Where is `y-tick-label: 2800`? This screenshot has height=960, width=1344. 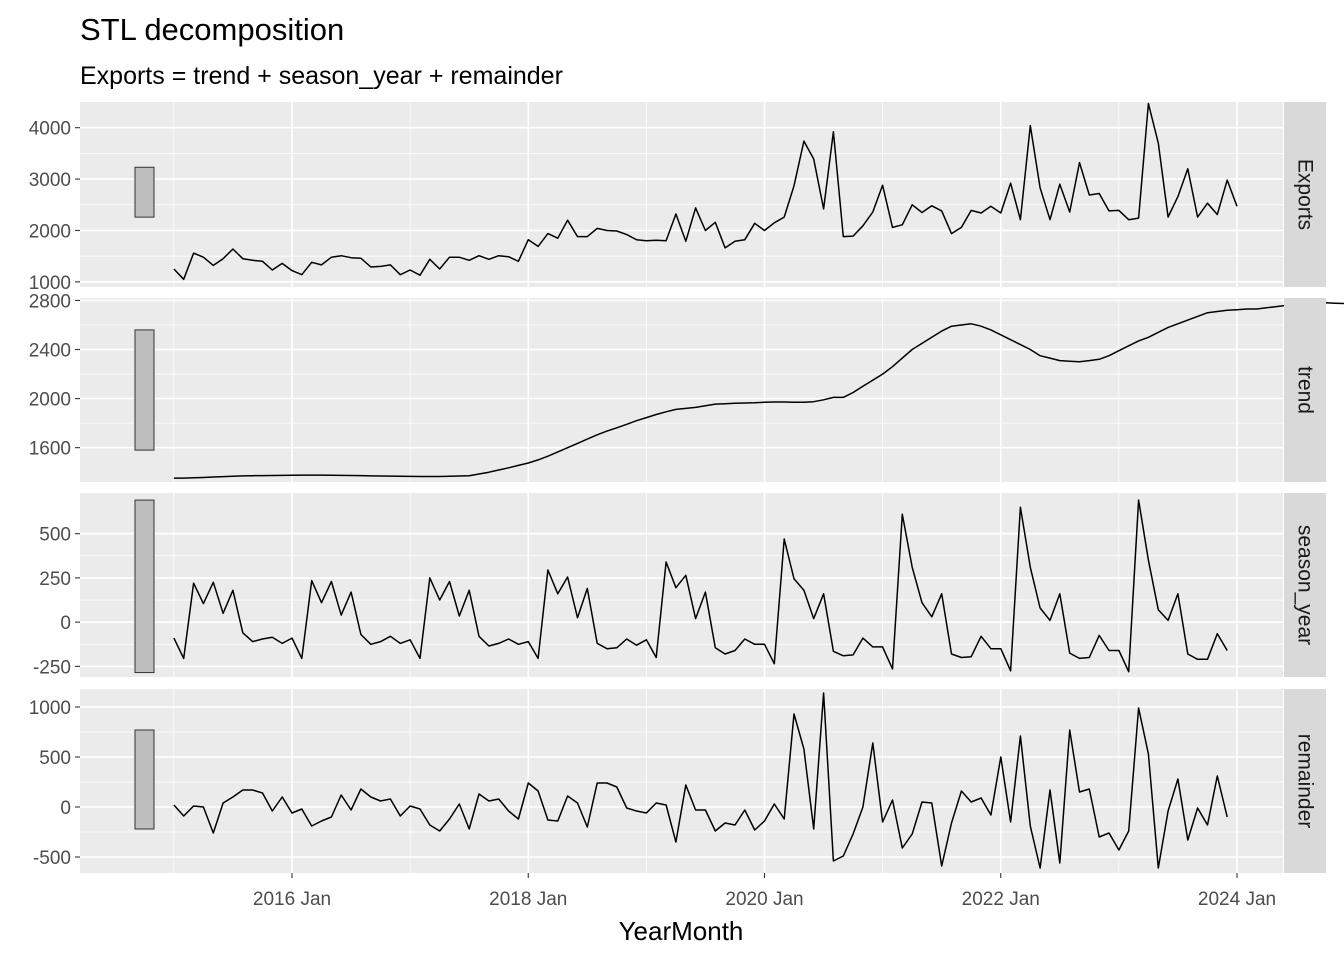 y-tick-label: 2800 is located at coordinates (50, 301).